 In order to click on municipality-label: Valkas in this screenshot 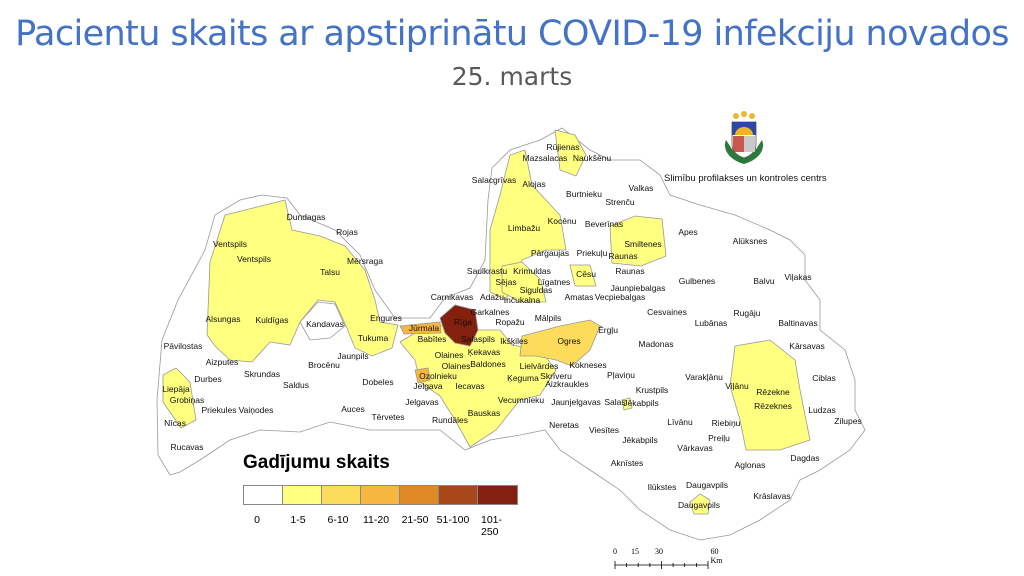, I will do `click(641, 188)`.